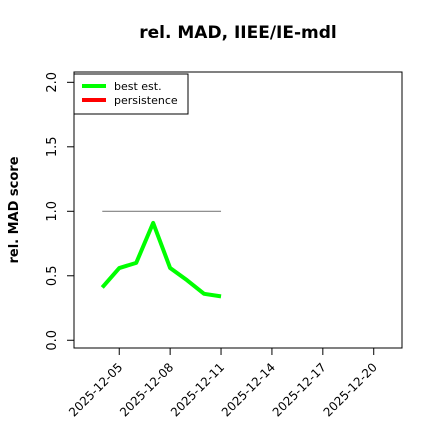 Image resolution: width=440 pixels, height=440 pixels. I want to click on x-tick-label: 2025-12-20, so click(350, 389).